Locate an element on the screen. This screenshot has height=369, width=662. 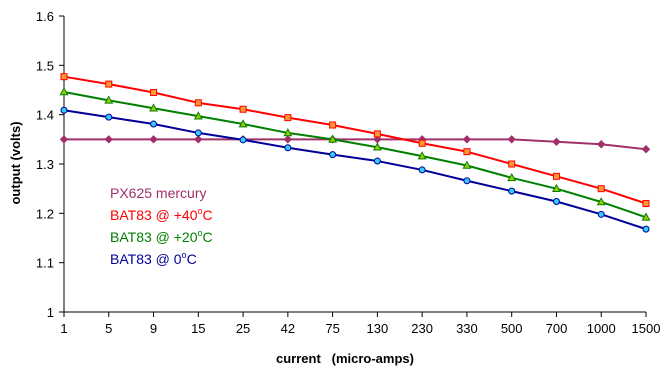
y-axis-title: output (volts) is located at coordinates (15, 162).